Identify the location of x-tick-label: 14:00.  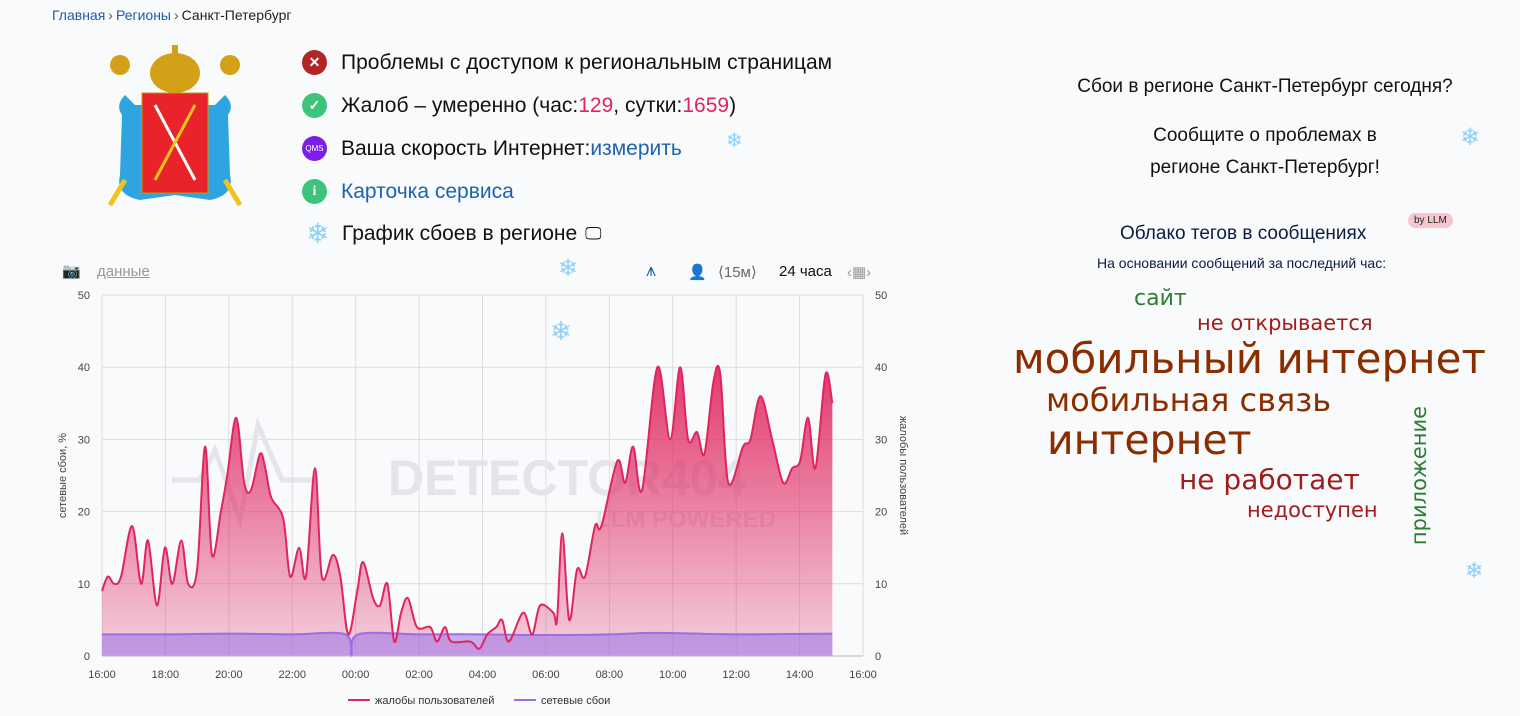
(800, 675).